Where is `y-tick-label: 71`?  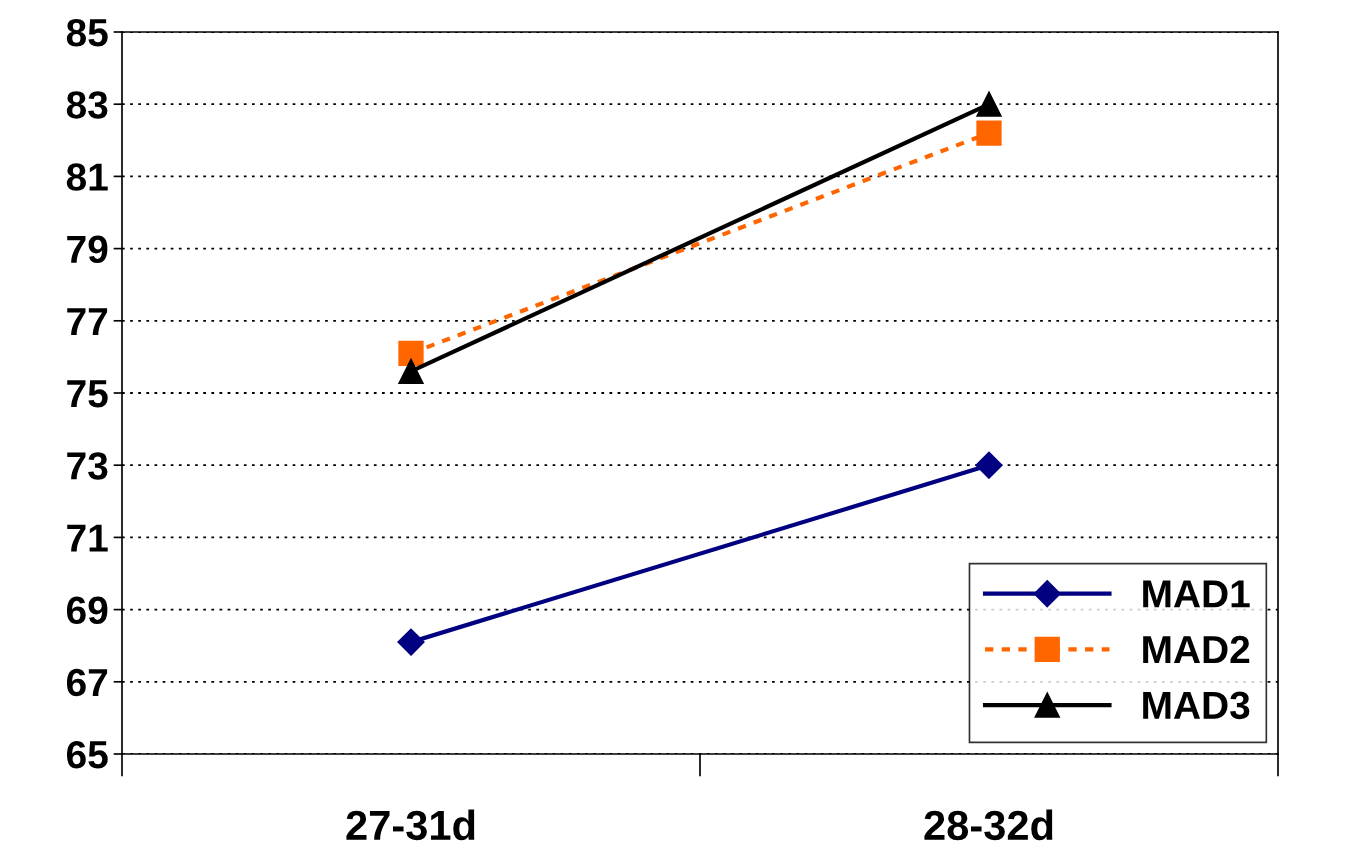
y-tick-label: 71 is located at coordinates (87, 538).